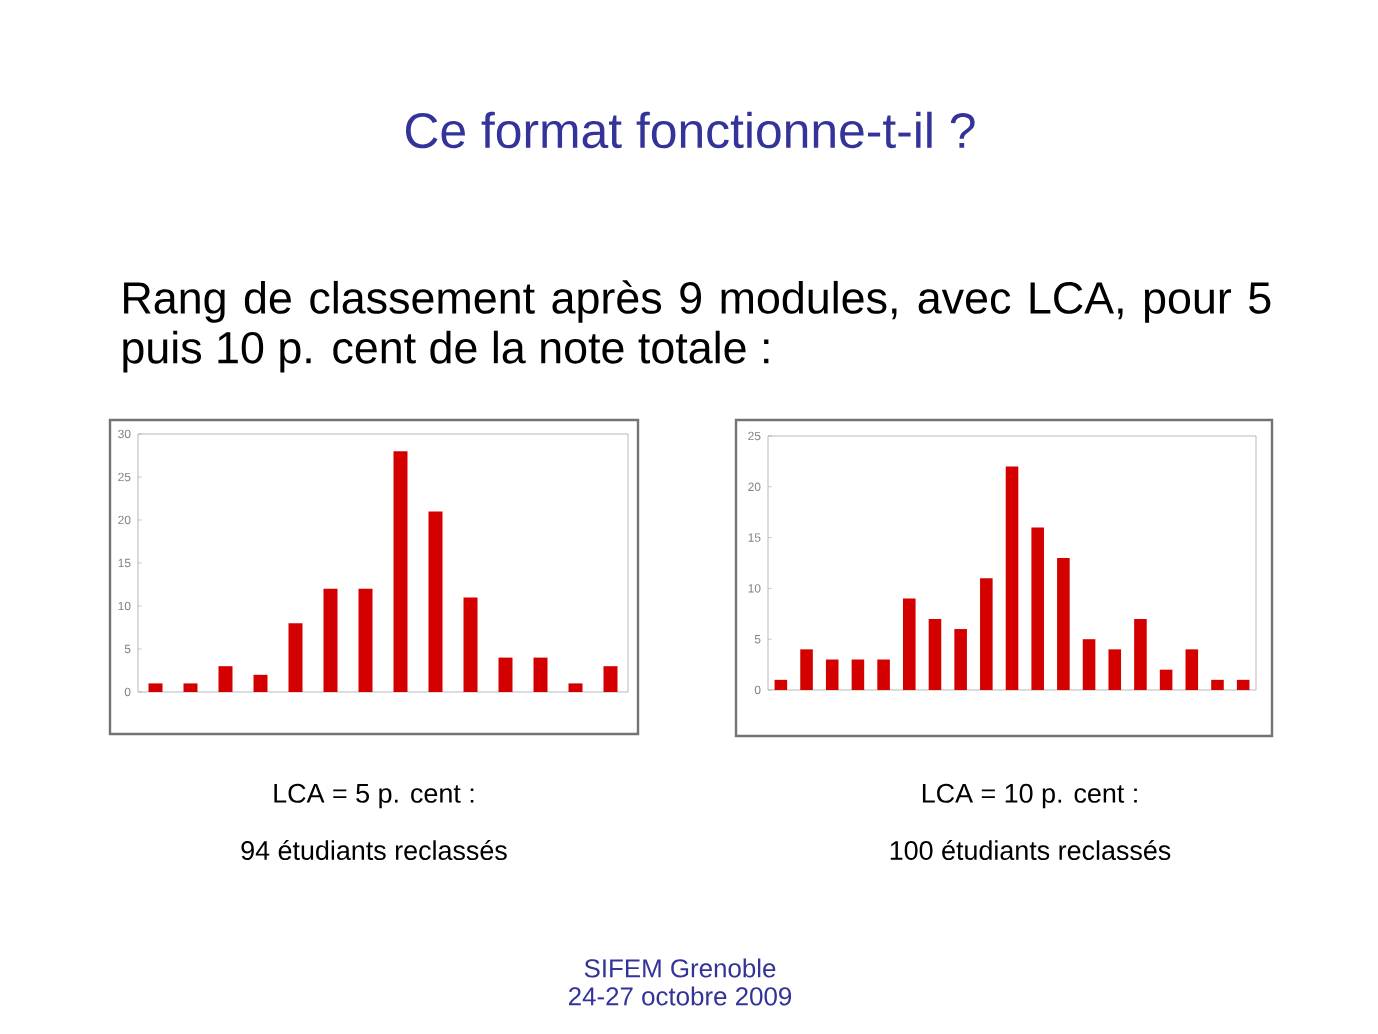 This screenshot has height=1034, width=1378. What do you see at coordinates (690, 130) in the screenshot?
I see `text: Ce format fonctionne-t-il ?` at bounding box center [690, 130].